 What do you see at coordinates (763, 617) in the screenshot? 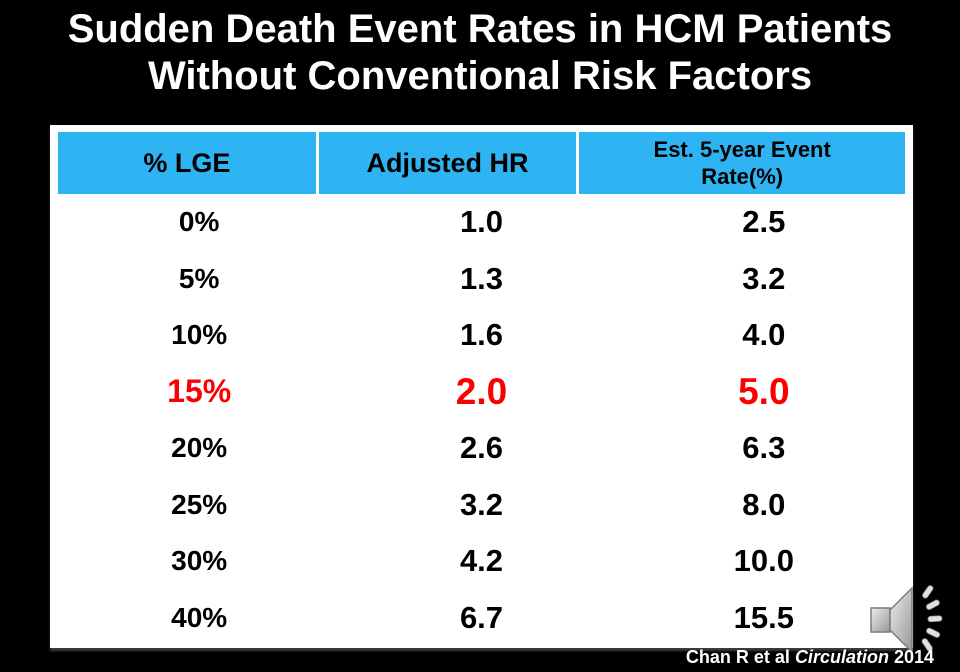
I see `cell-event-rate: 15.5` at bounding box center [763, 617].